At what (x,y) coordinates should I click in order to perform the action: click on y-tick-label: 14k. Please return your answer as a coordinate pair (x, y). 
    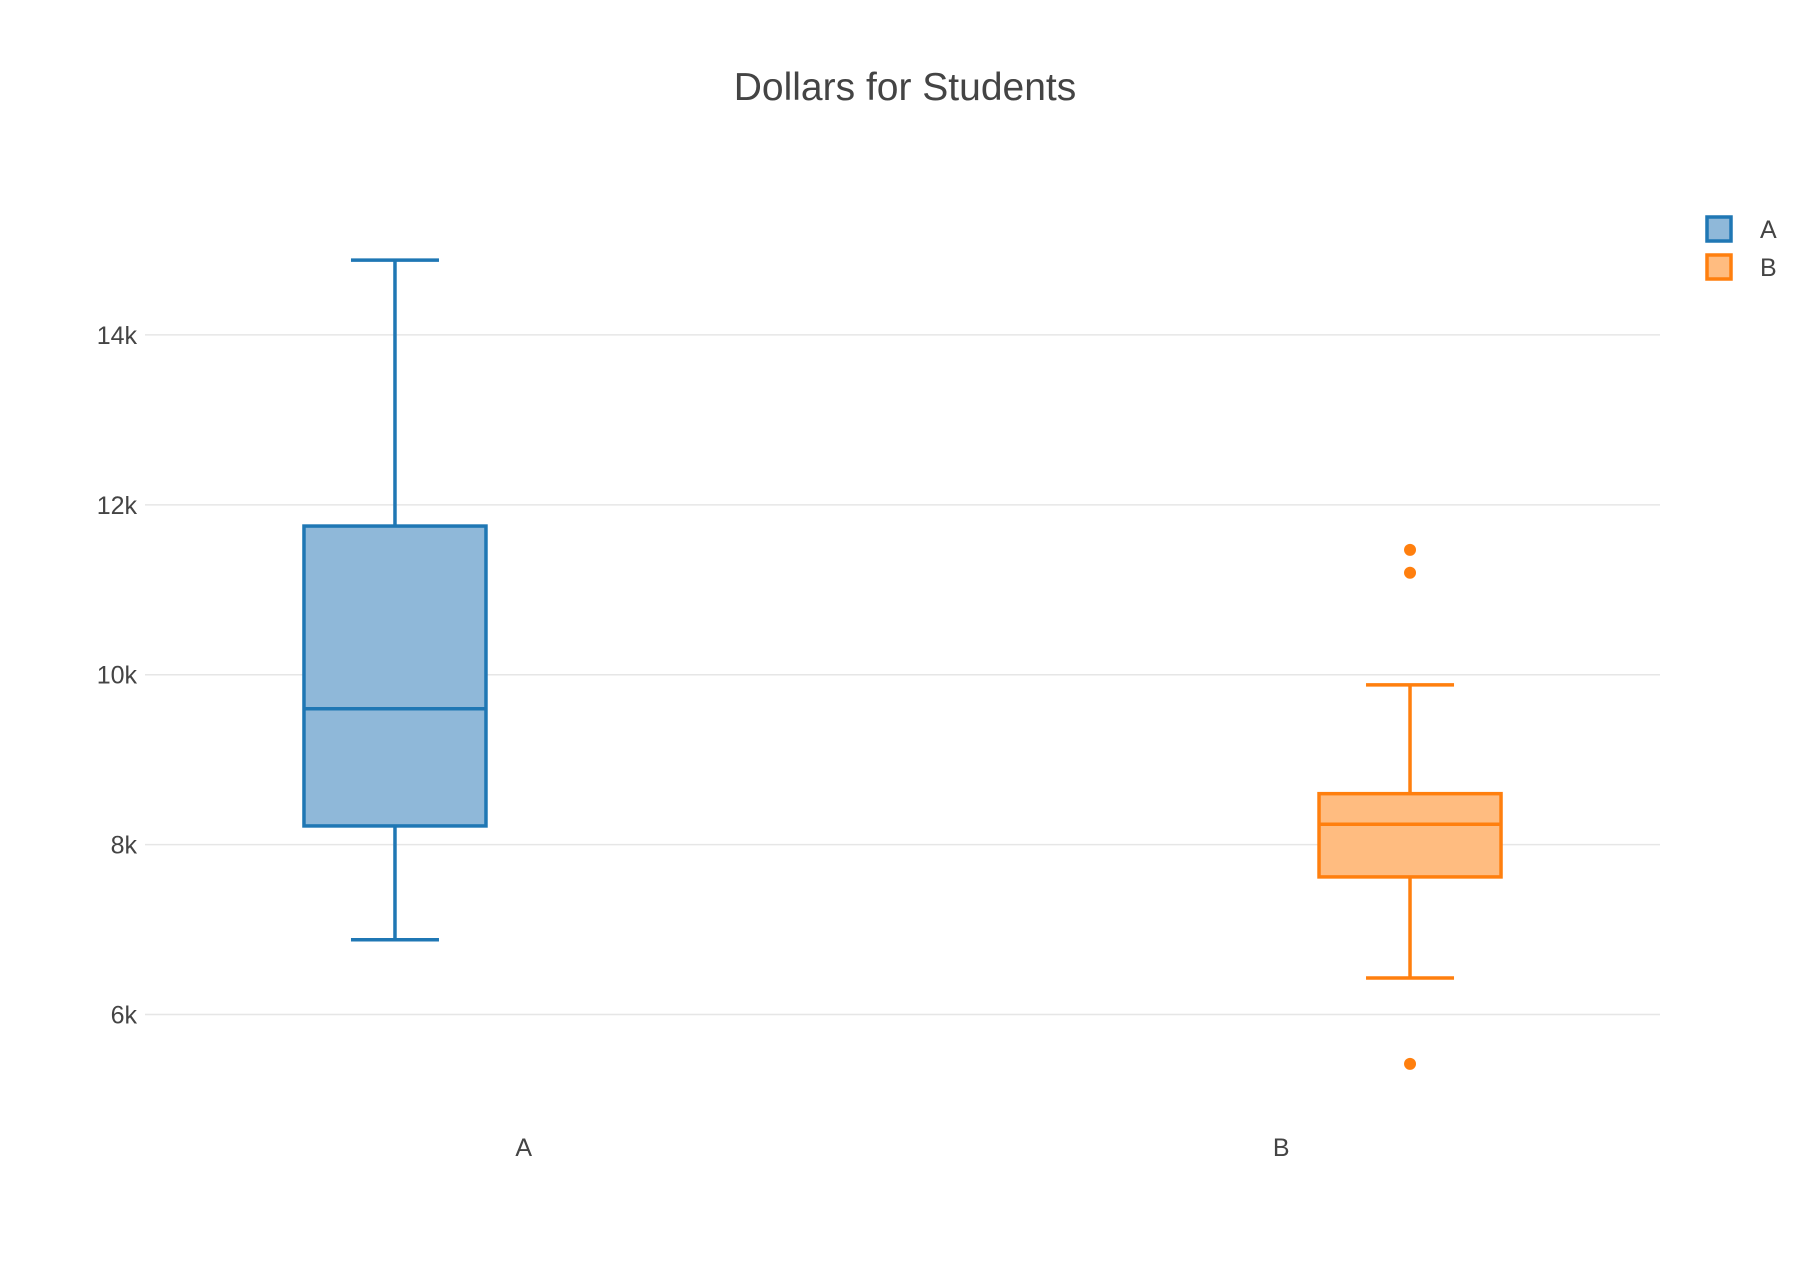
    Looking at the image, I should click on (117, 336).